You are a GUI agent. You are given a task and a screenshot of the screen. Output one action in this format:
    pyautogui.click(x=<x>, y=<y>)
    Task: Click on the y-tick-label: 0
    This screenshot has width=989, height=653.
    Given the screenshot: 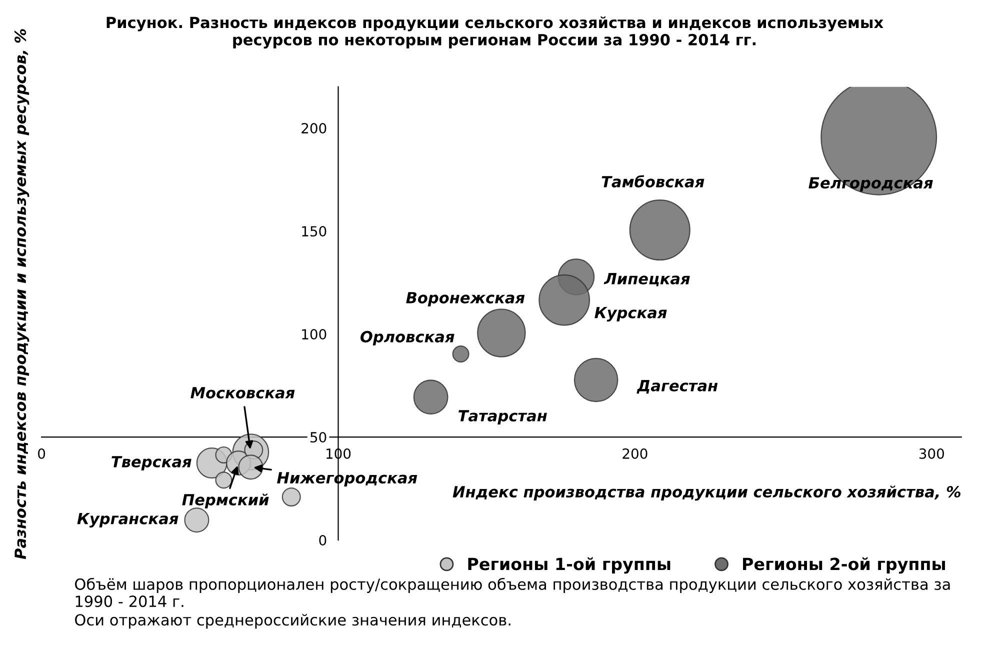 What is the action you would take?
    pyautogui.click(x=322, y=540)
    